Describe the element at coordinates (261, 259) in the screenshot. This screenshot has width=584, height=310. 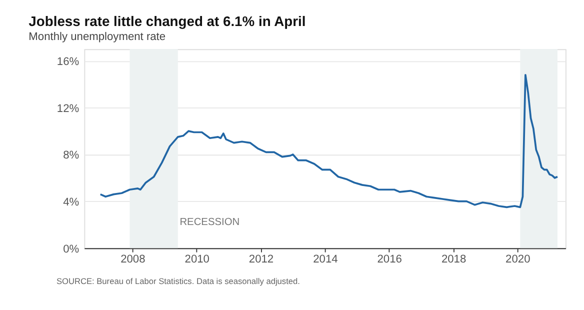
I see `x-tick-label: 2012` at that location.